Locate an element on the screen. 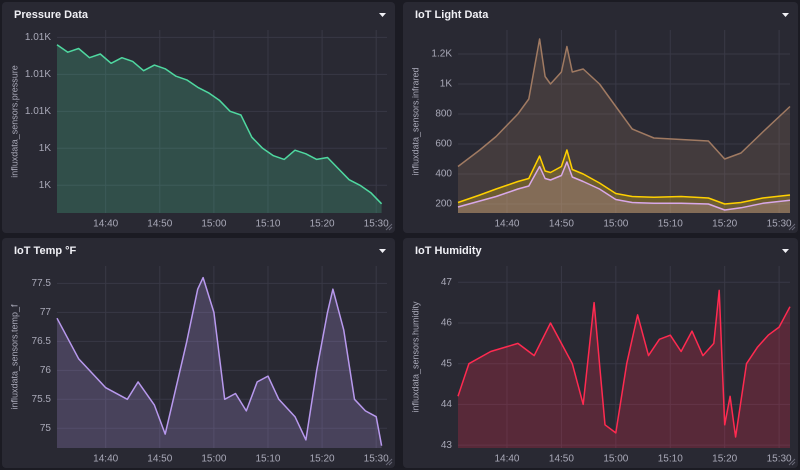  panel-title: IoT Light Data is located at coordinates (452, 15).